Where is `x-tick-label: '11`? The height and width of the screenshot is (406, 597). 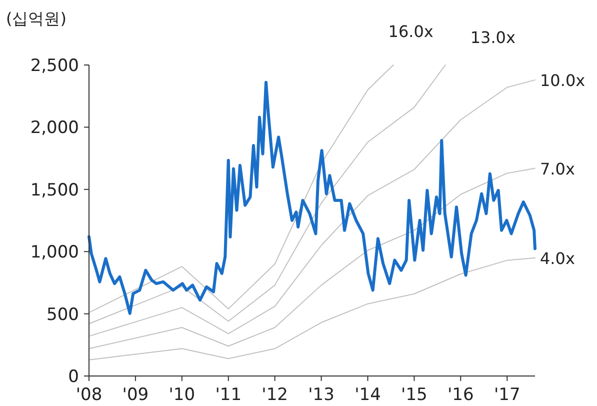
x-tick-label: '11 is located at coordinates (228, 395).